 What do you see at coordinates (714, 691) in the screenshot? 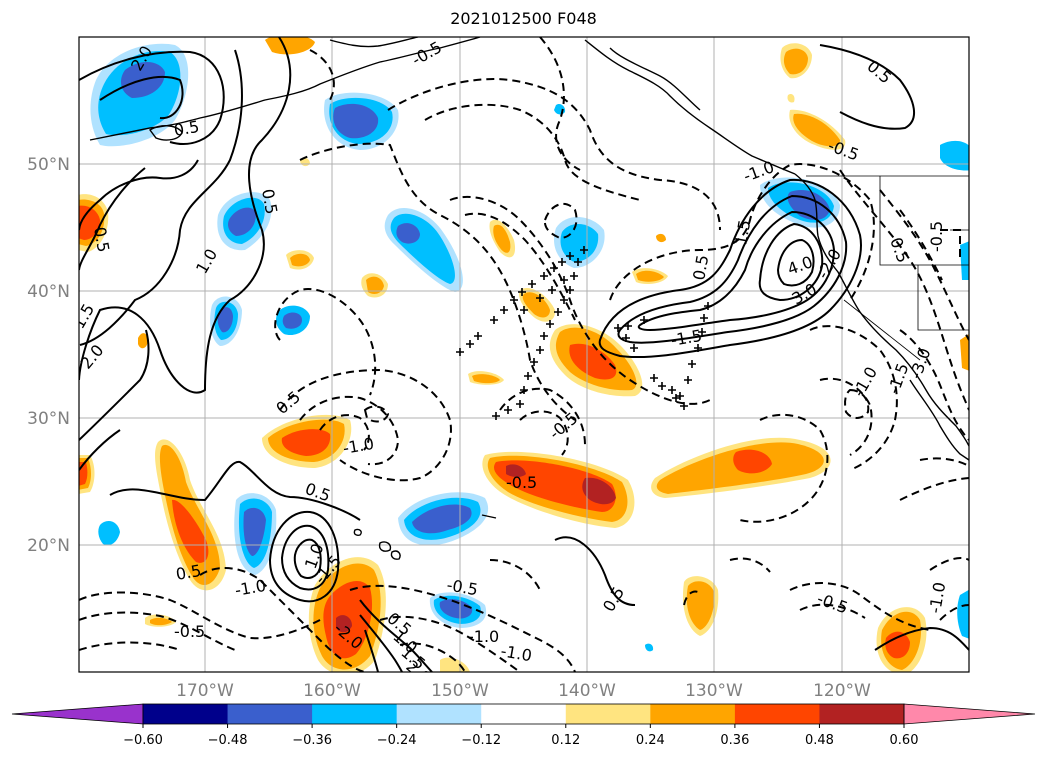
I see `lon-label: 130°W` at bounding box center [714, 691].